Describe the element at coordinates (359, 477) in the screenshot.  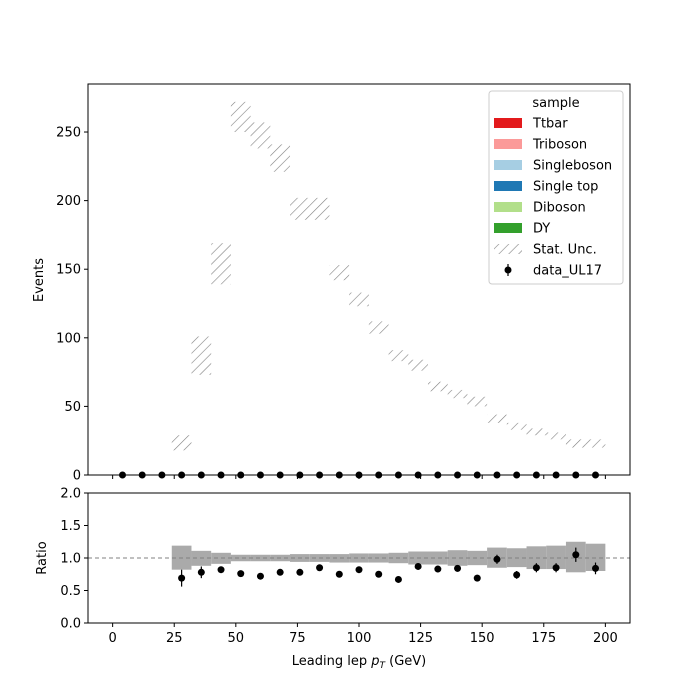
I see `main-x-ticks` at that location.